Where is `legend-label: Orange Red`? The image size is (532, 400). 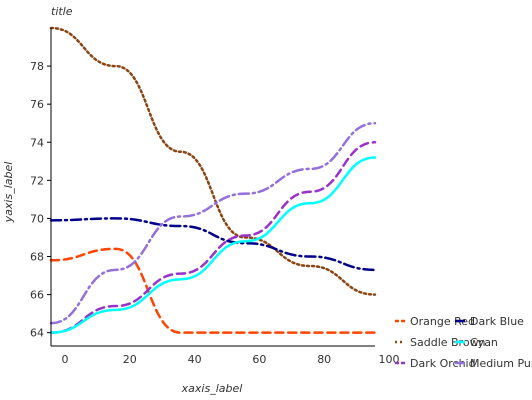
legend-label: Orange Red is located at coordinates (442, 321).